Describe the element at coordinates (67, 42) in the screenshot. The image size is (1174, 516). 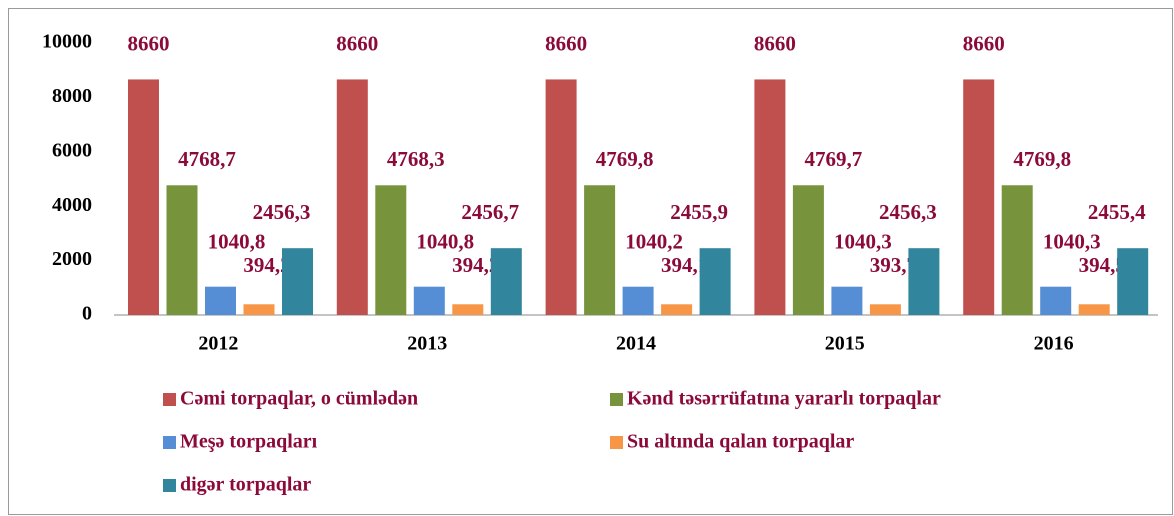
I see `y-tick-label: 10000` at that location.